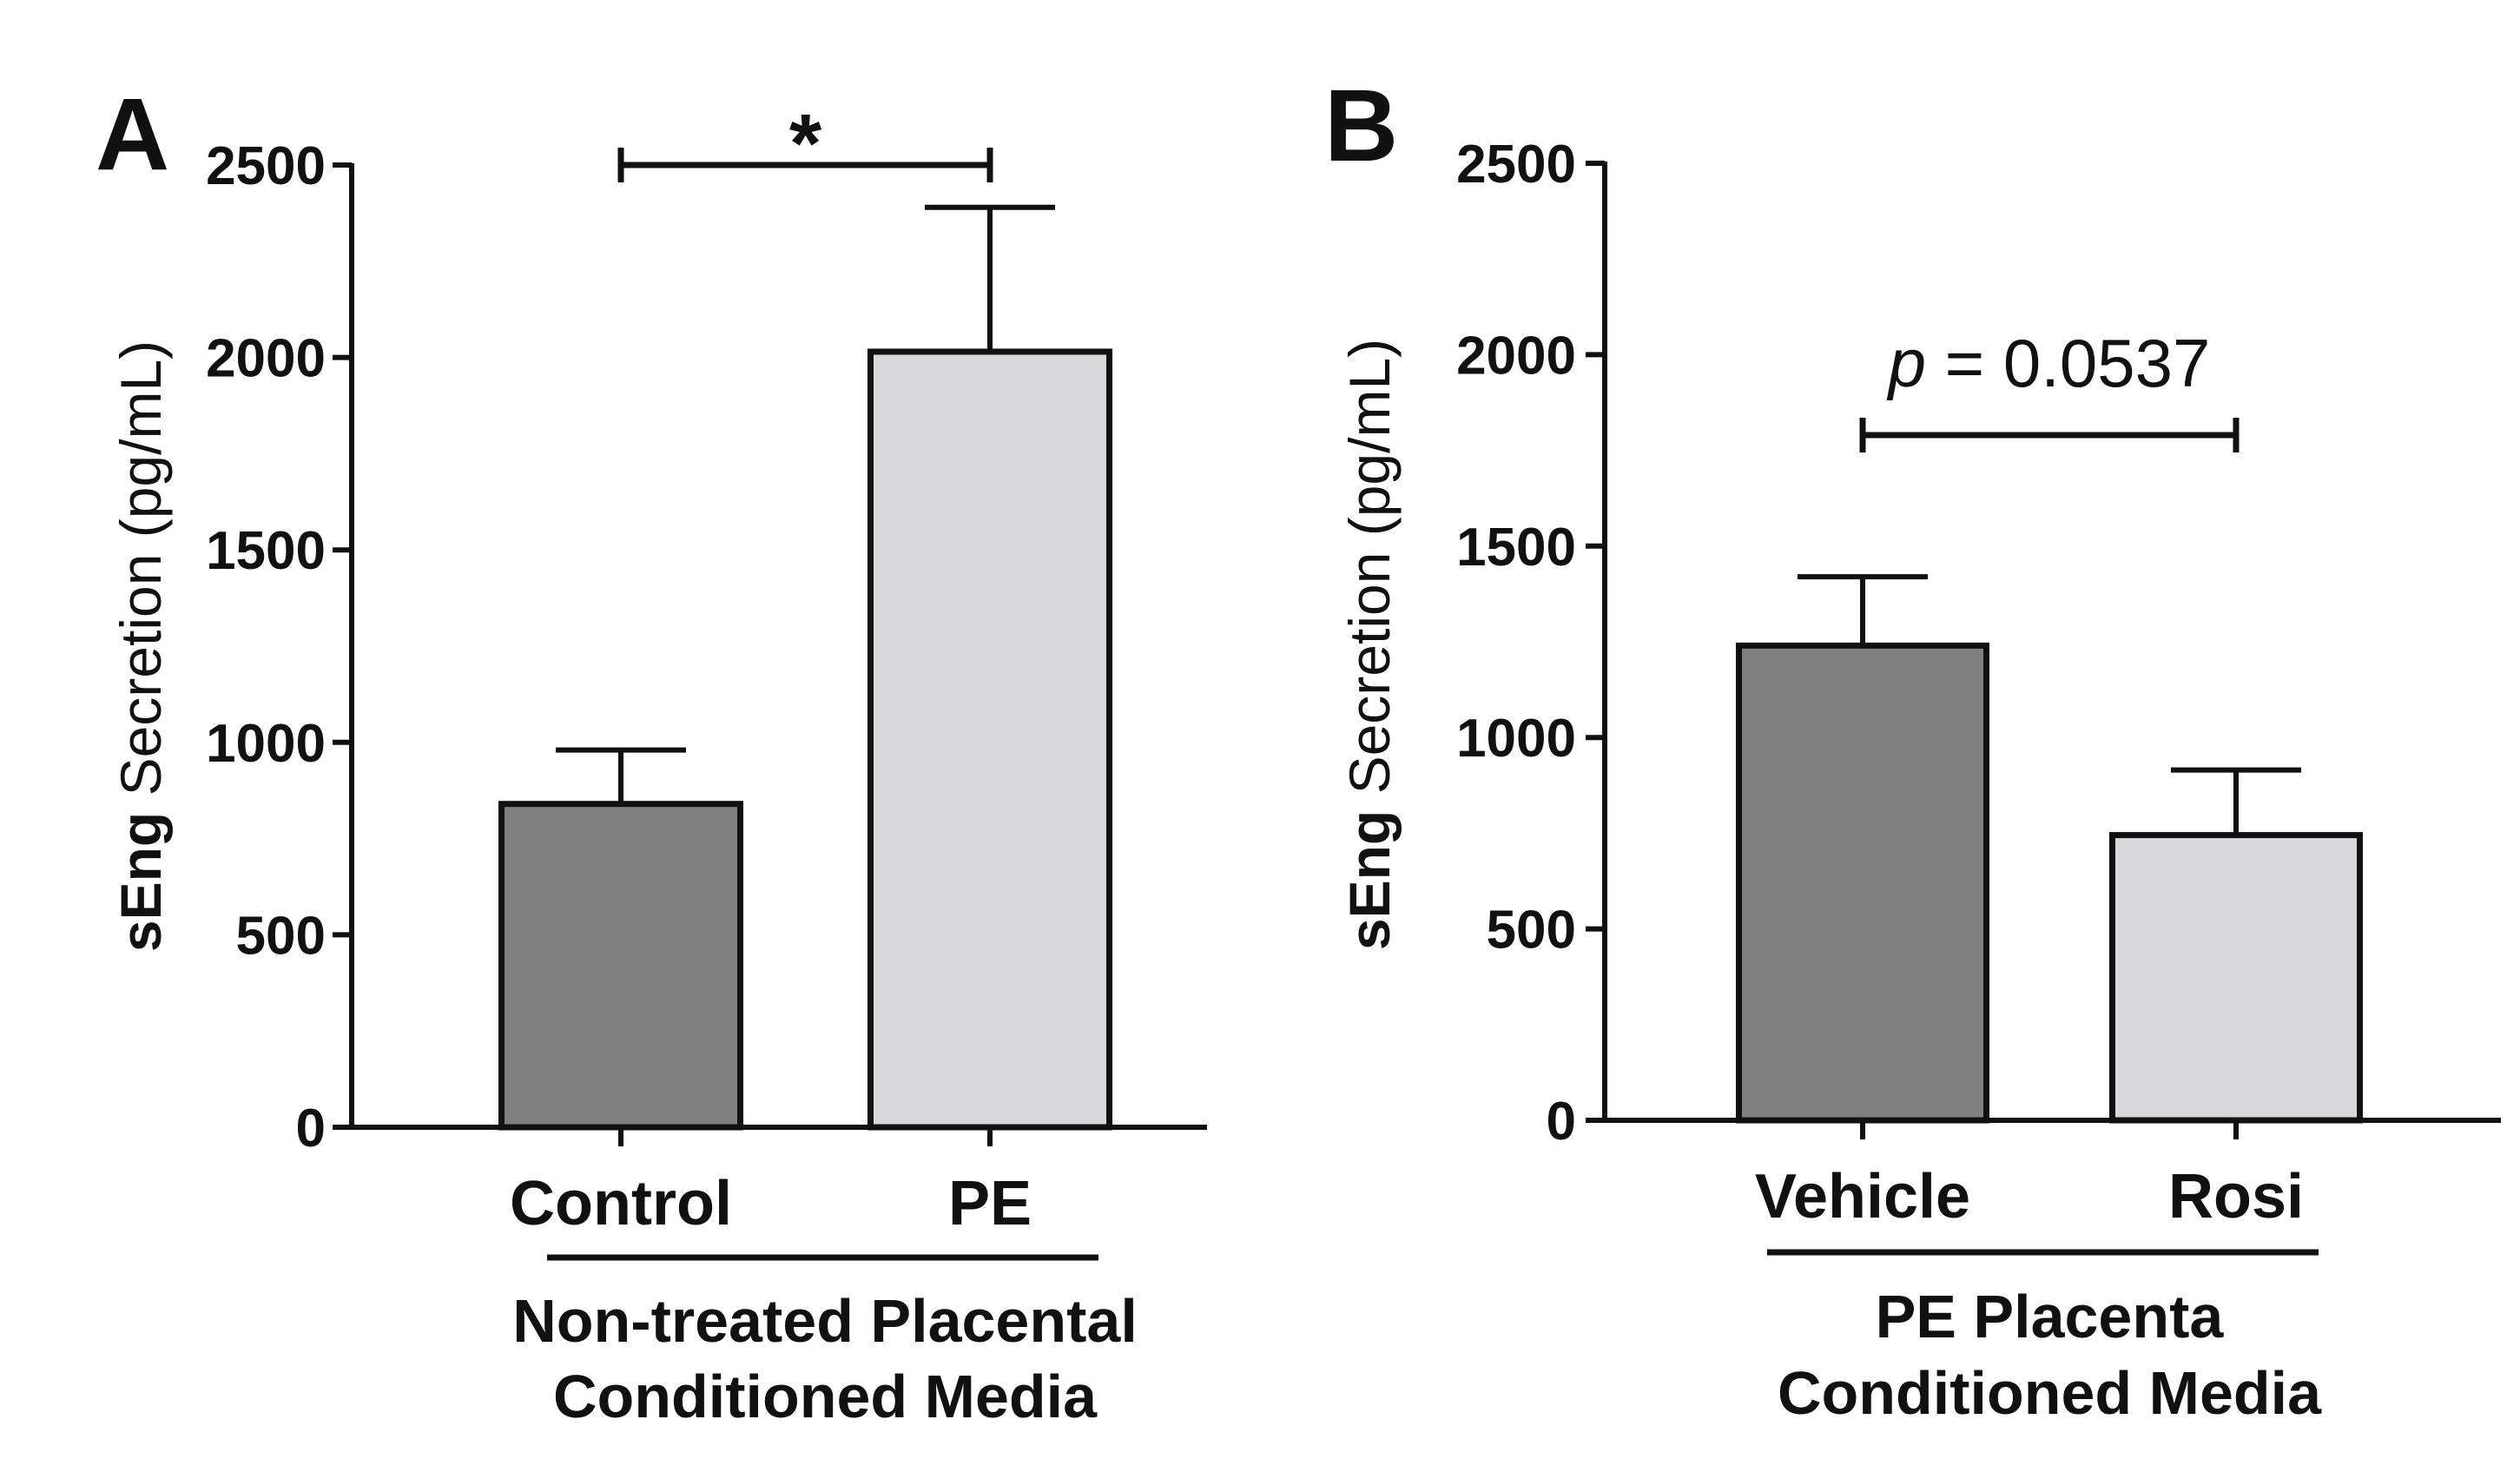 The width and height of the screenshot is (2520, 1459). I want to click on panel-b-y-tick-label: 1000, so click(1516, 739).